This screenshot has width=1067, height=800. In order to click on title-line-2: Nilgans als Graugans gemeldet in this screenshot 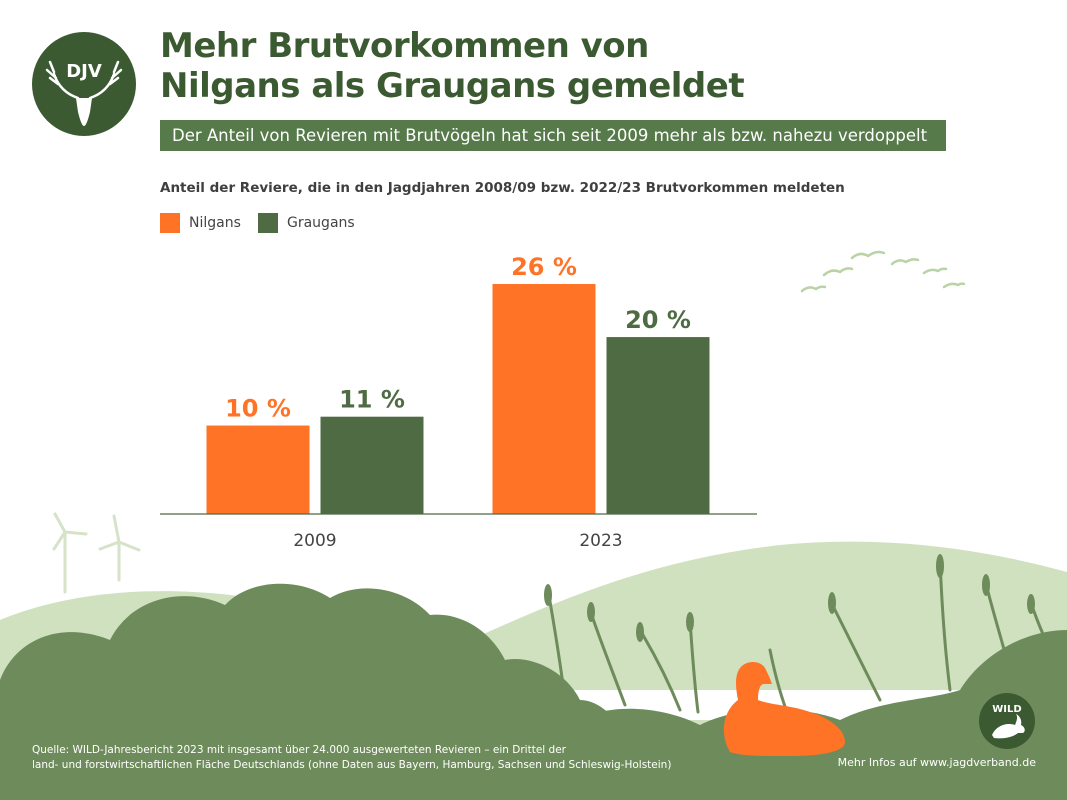, I will do `click(452, 86)`.